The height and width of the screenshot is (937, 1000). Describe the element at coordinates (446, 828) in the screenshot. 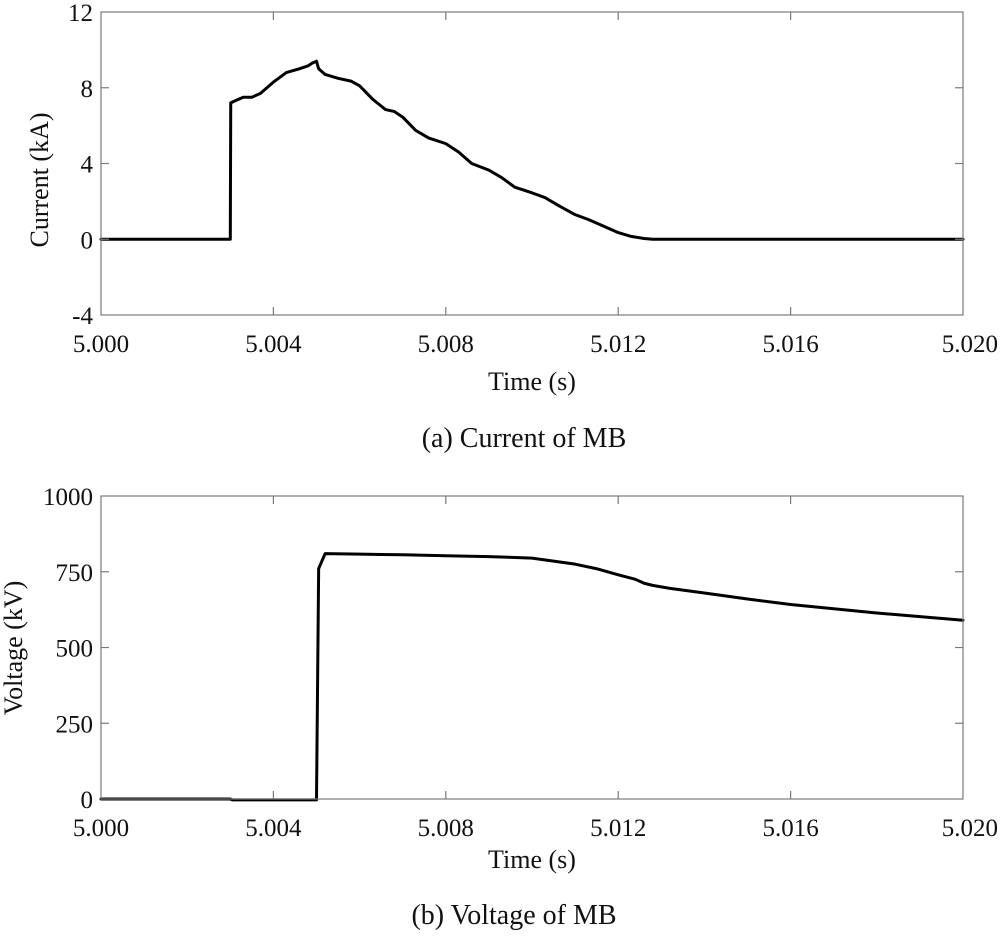

I see `voltage-x-tick-label: 5.008` at that location.